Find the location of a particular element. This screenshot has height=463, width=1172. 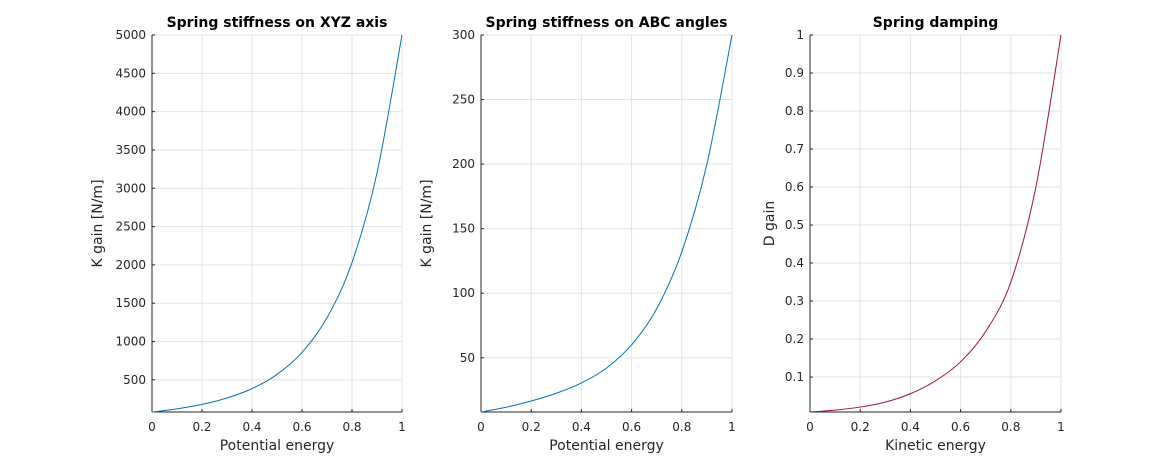

y-tick-label: 3000 is located at coordinates (130, 188).